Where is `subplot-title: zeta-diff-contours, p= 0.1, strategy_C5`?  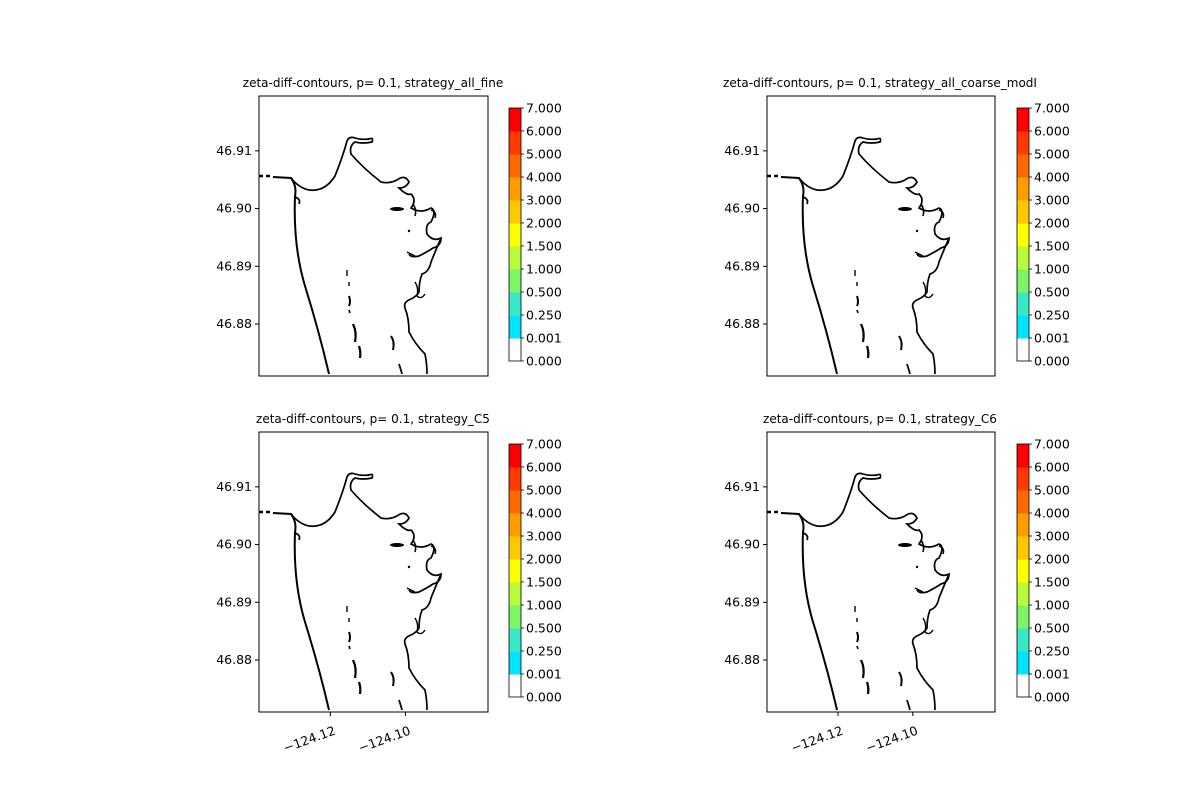 subplot-title: zeta-diff-contours, p= 0.1, strategy_C5 is located at coordinates (373, 419).